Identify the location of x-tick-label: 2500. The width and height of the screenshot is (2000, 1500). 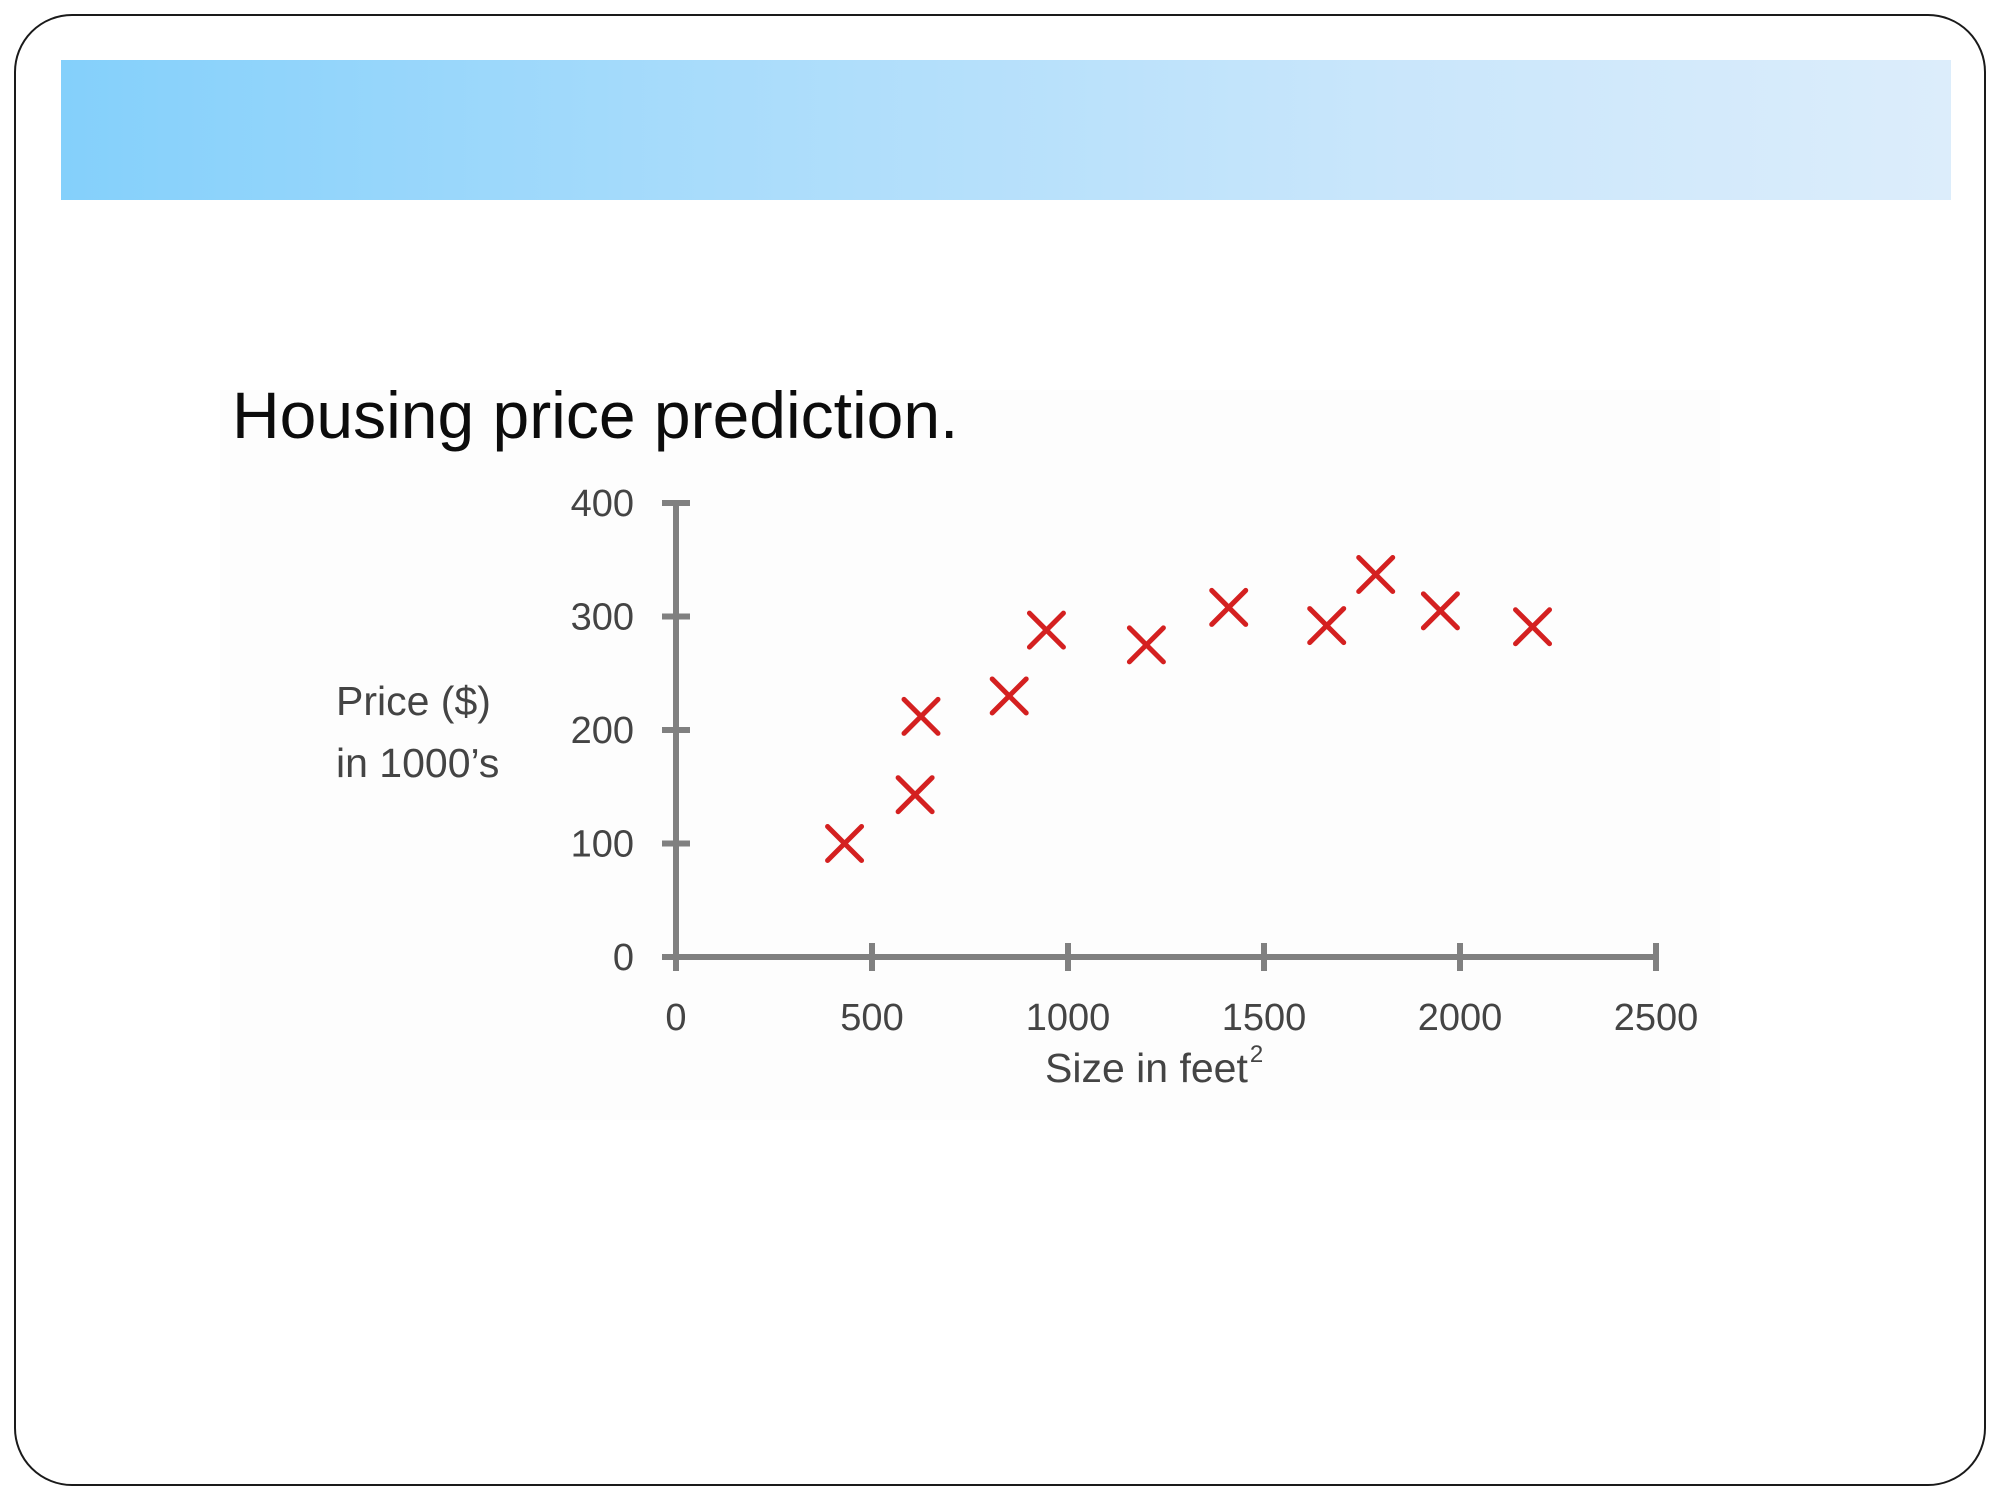
(1656, 1018).